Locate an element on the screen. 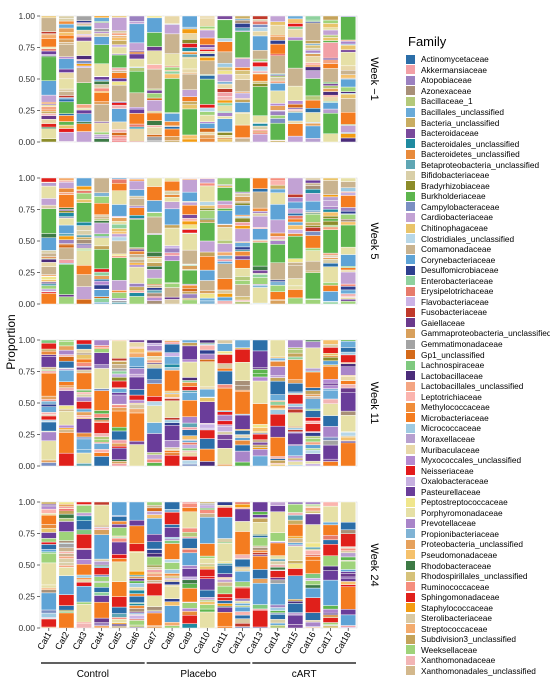 Image resolution: width=550 pixels, height=692 pixels. bar-segment-fusobacteriaceae is located at coordinates (313, 229).